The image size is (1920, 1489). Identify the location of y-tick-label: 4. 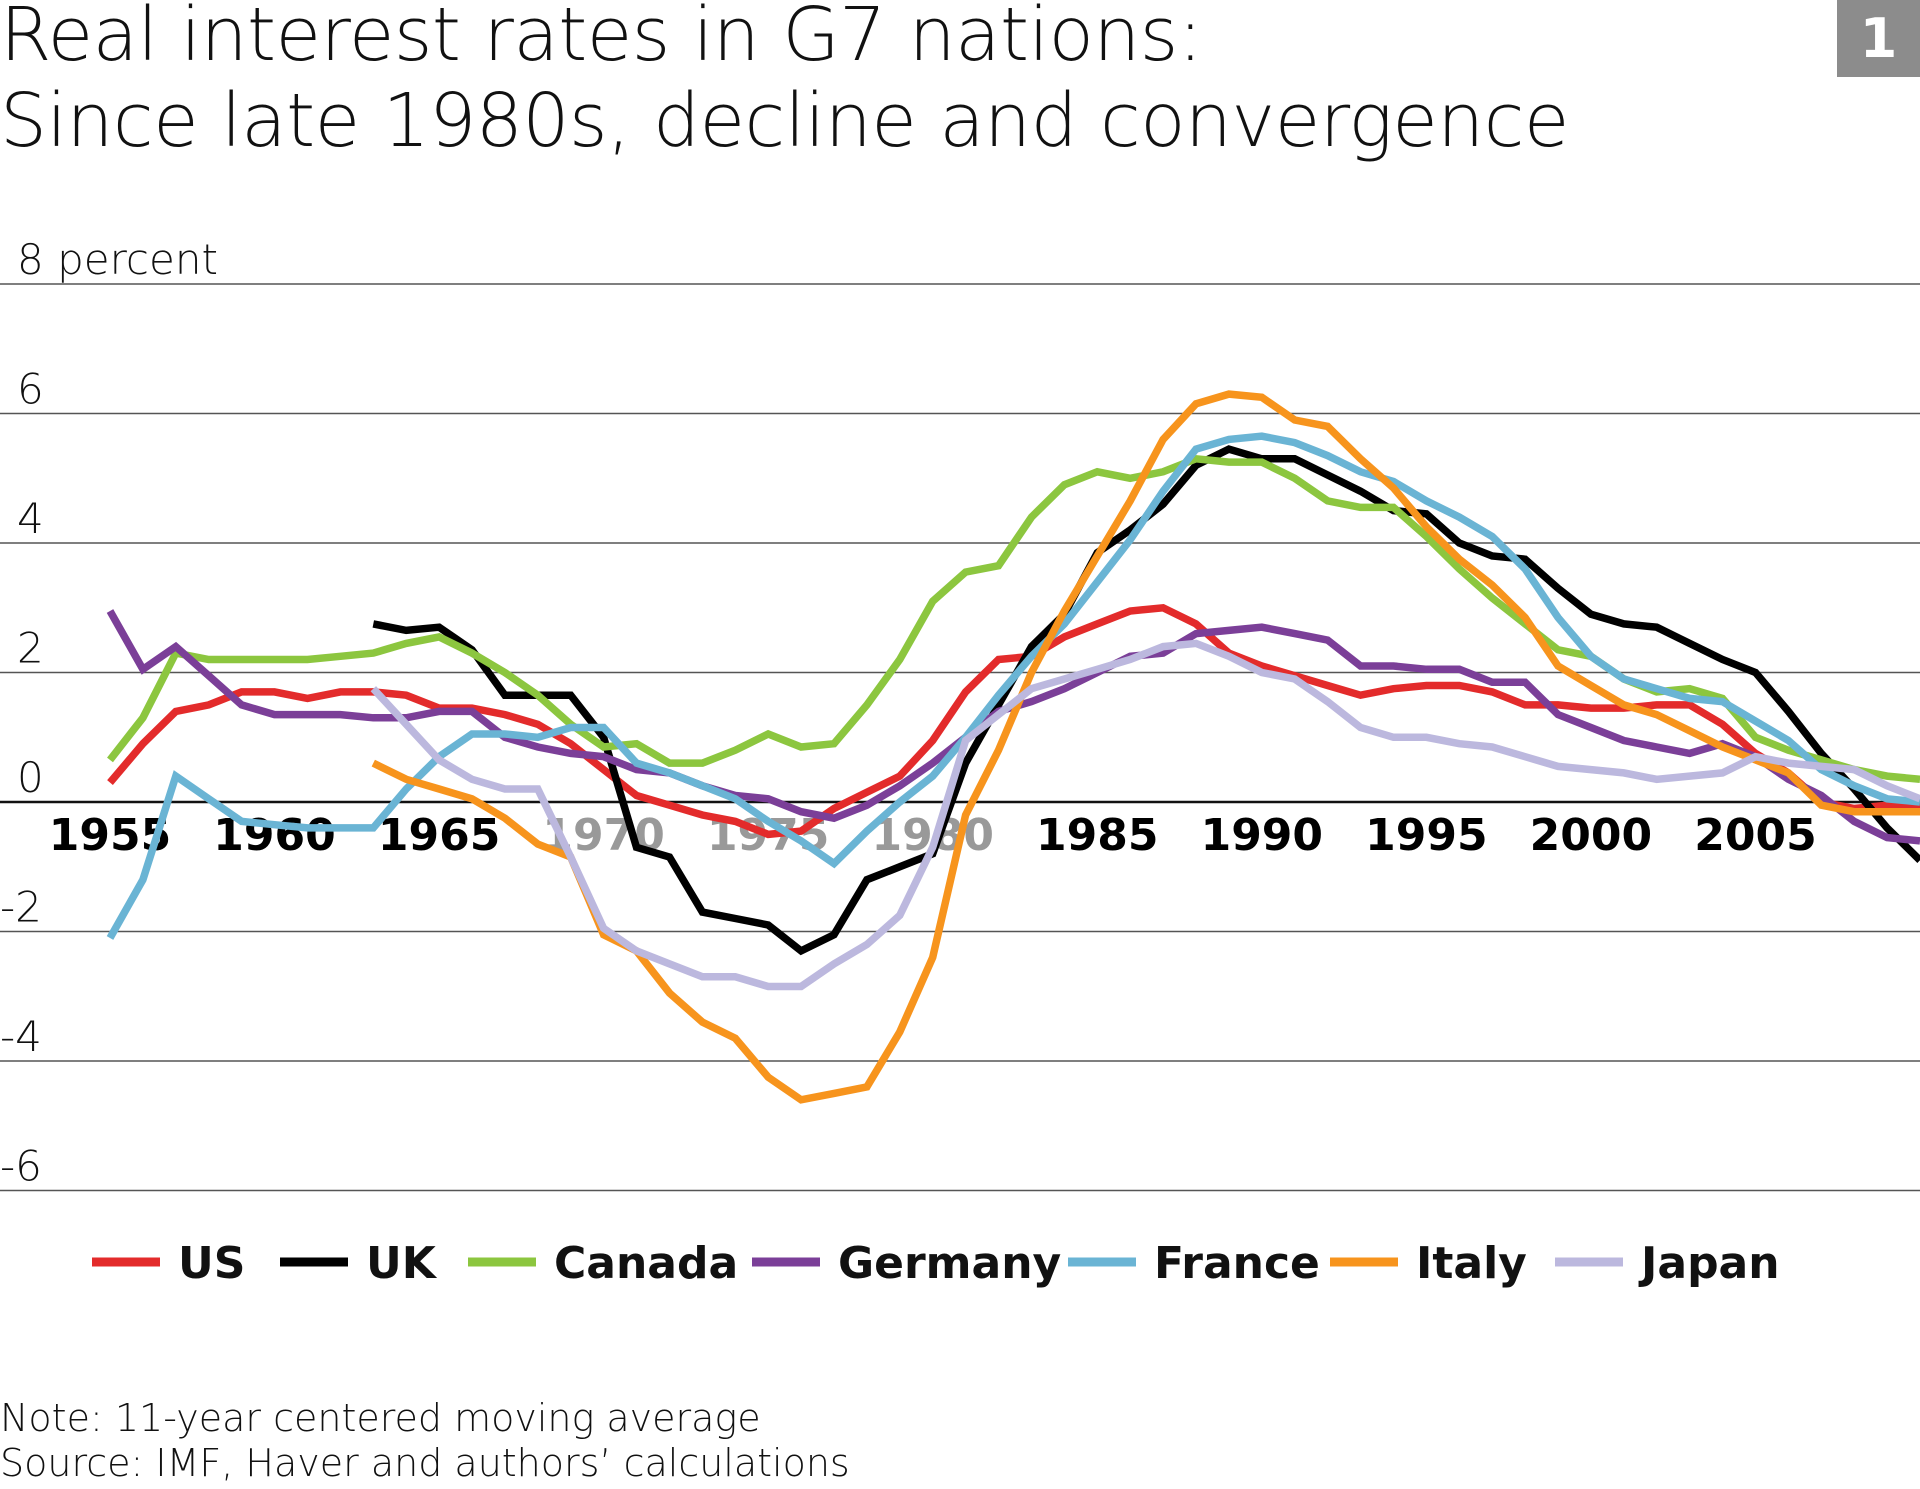
(30, 518).